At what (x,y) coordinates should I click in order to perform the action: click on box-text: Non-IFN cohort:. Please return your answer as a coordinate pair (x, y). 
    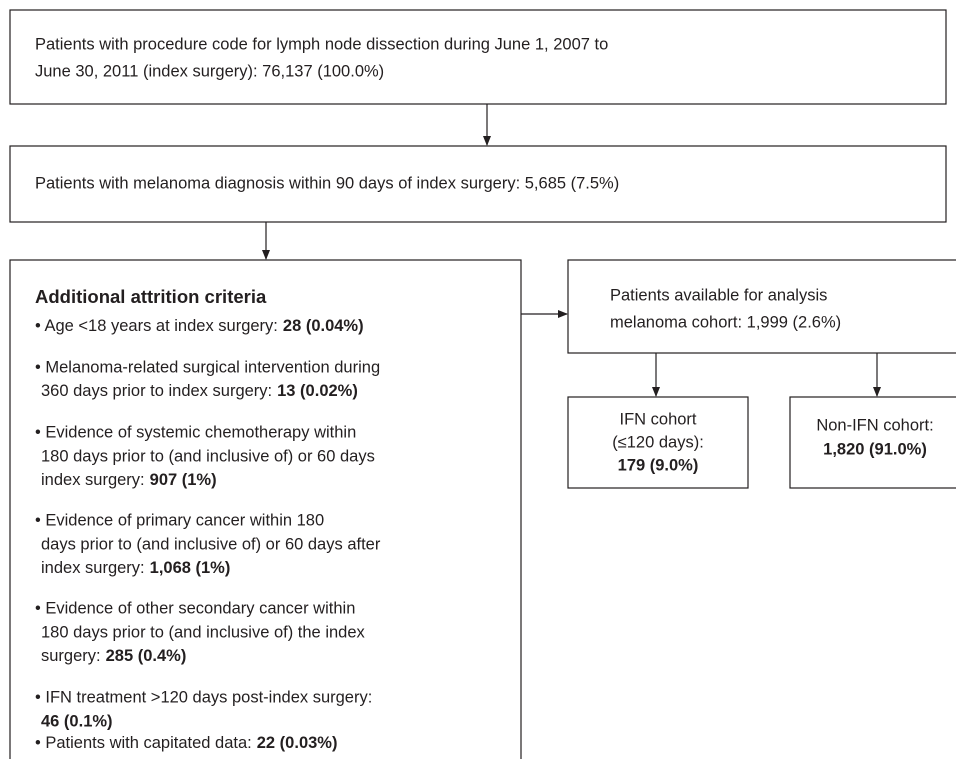
    Looking at the image, I should click on (874, 425).